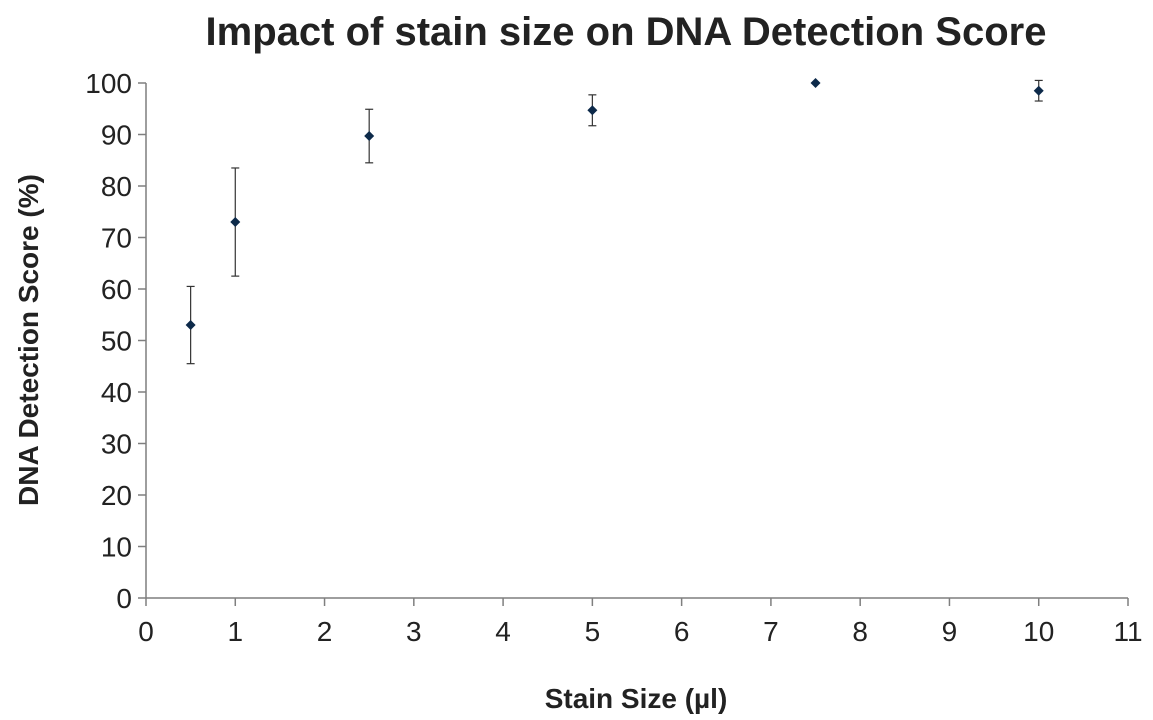 This screenshot has width=1153, height=720. I want to click on y-tick-label: 60, so click(116, 289).